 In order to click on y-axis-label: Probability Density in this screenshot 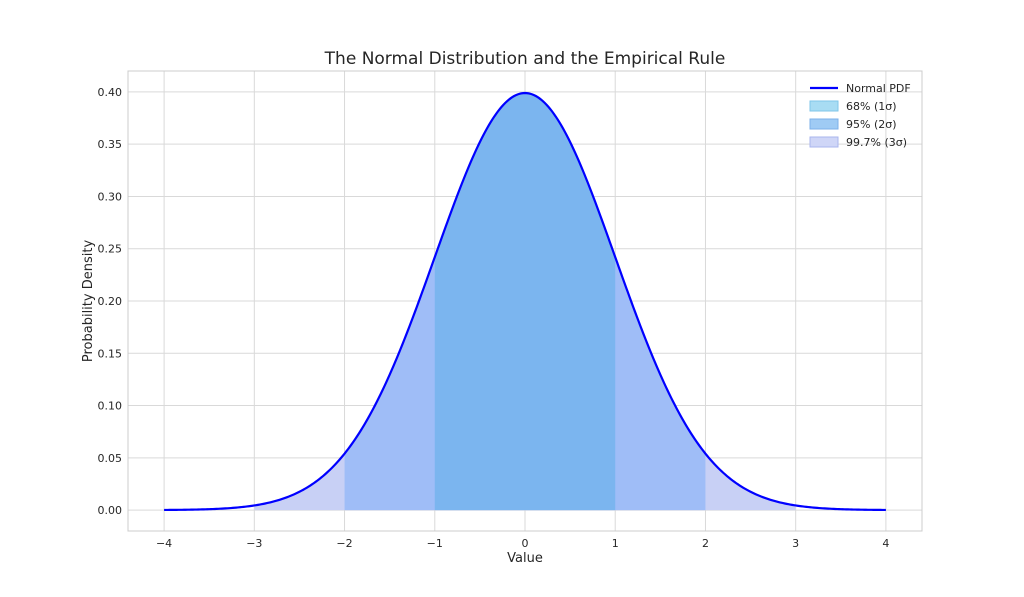, I will do `click(88, 301)`.